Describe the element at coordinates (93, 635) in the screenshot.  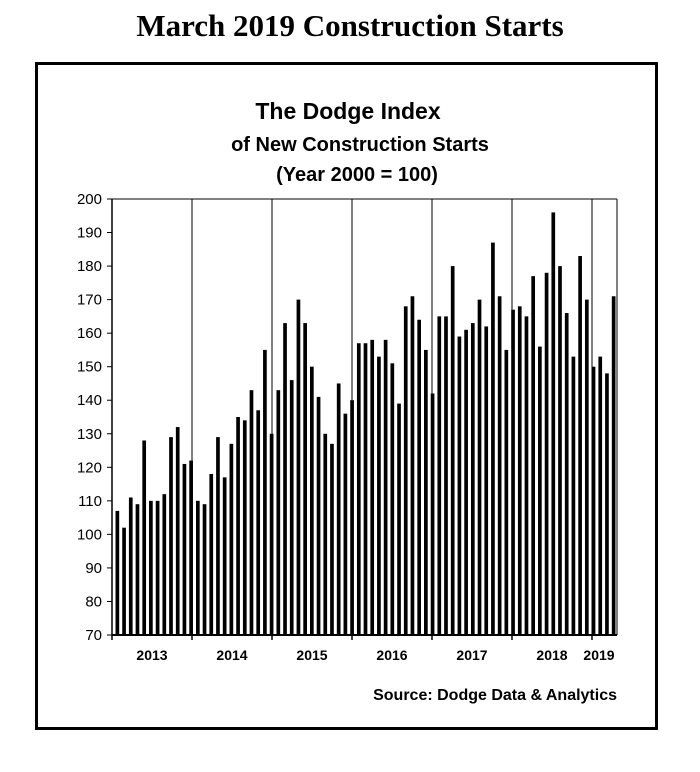
I see `y-tick-label: 70` at that location.